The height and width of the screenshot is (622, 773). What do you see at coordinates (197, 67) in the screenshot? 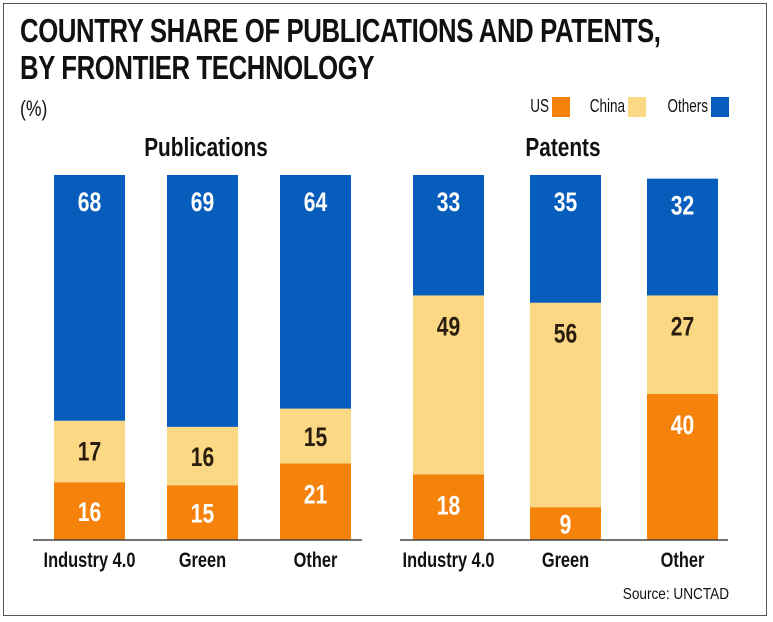
I see `chart-title-line-2: BY FRONTIER TECHNOLOGY` at bounding box center [197, 67].